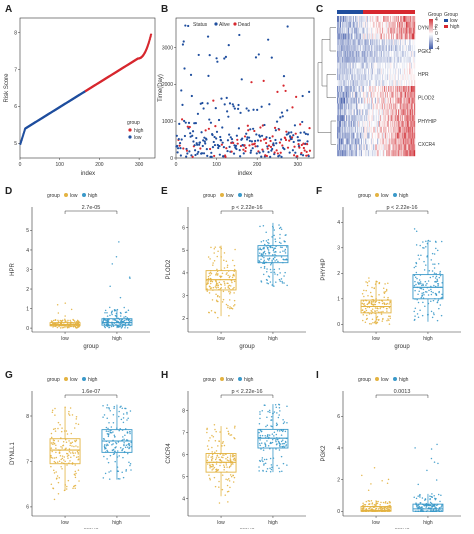 The width and height of the screenshot is (474, 534). What do you see at coordinates (216, 24) in the screenshot?
I see `legend-marker-alive` at bounding box center [216, 24].